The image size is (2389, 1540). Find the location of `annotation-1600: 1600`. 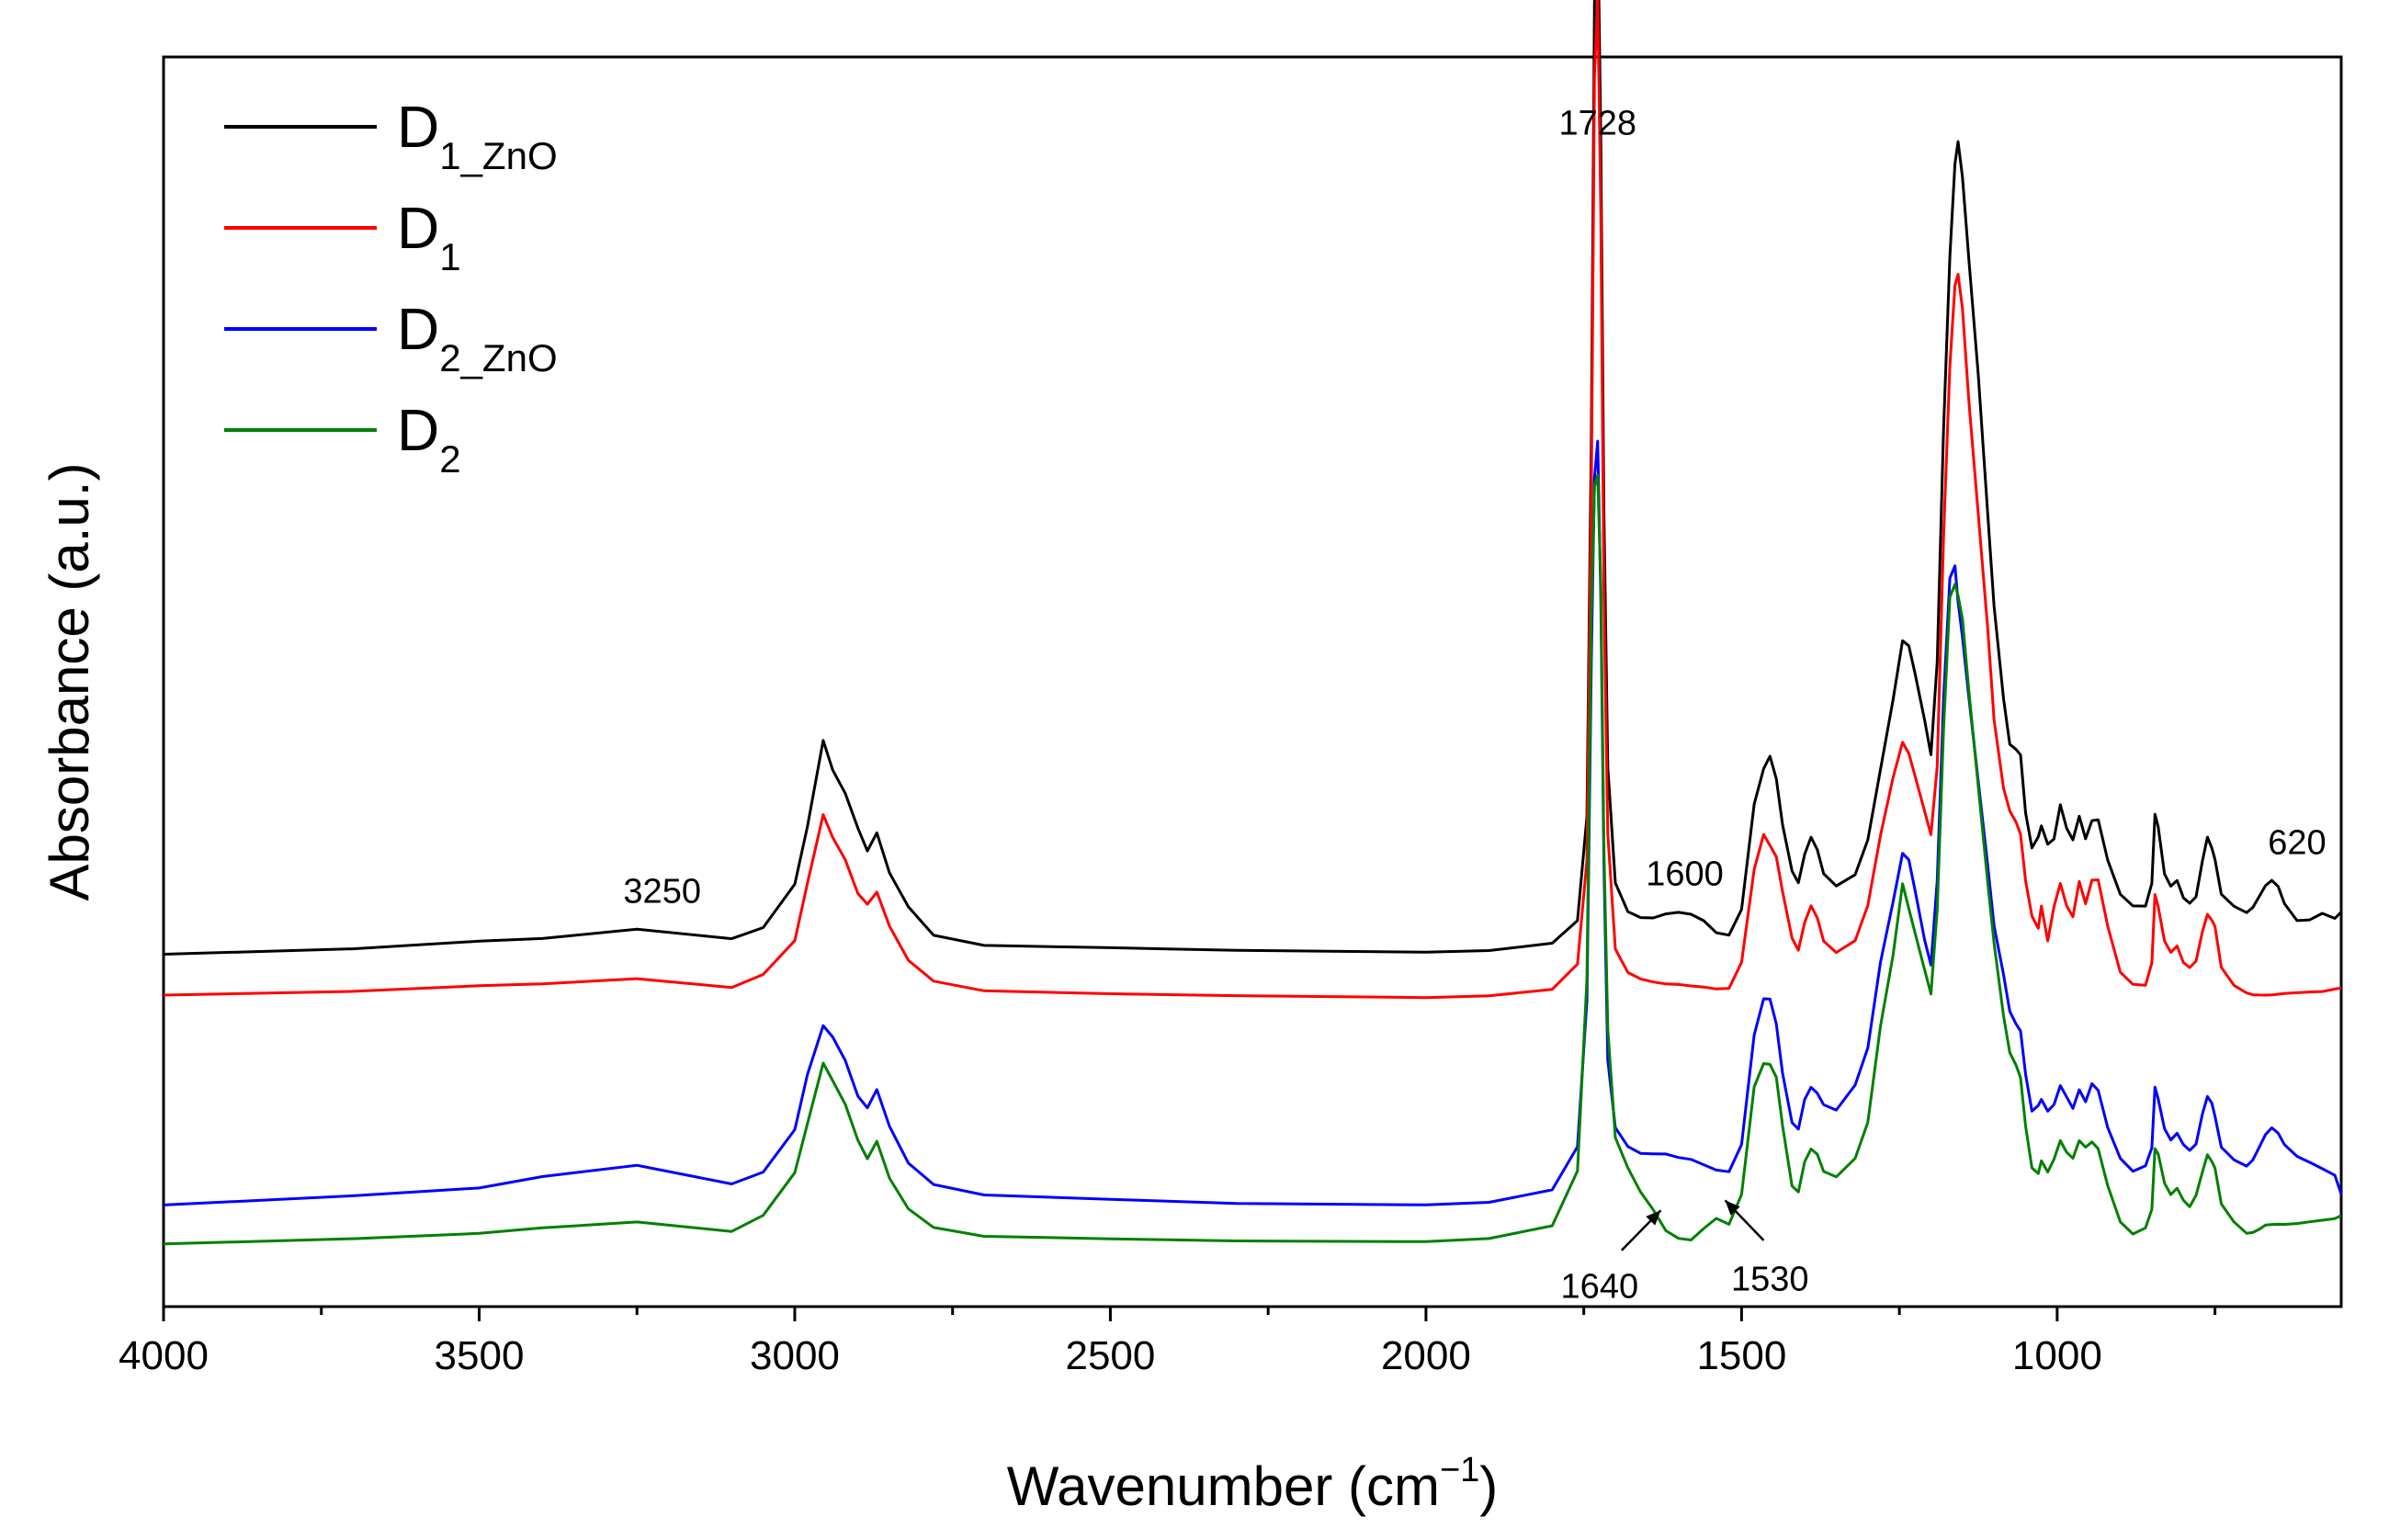

annotation-1600: 1600 is located at coordinates (1685, 874).